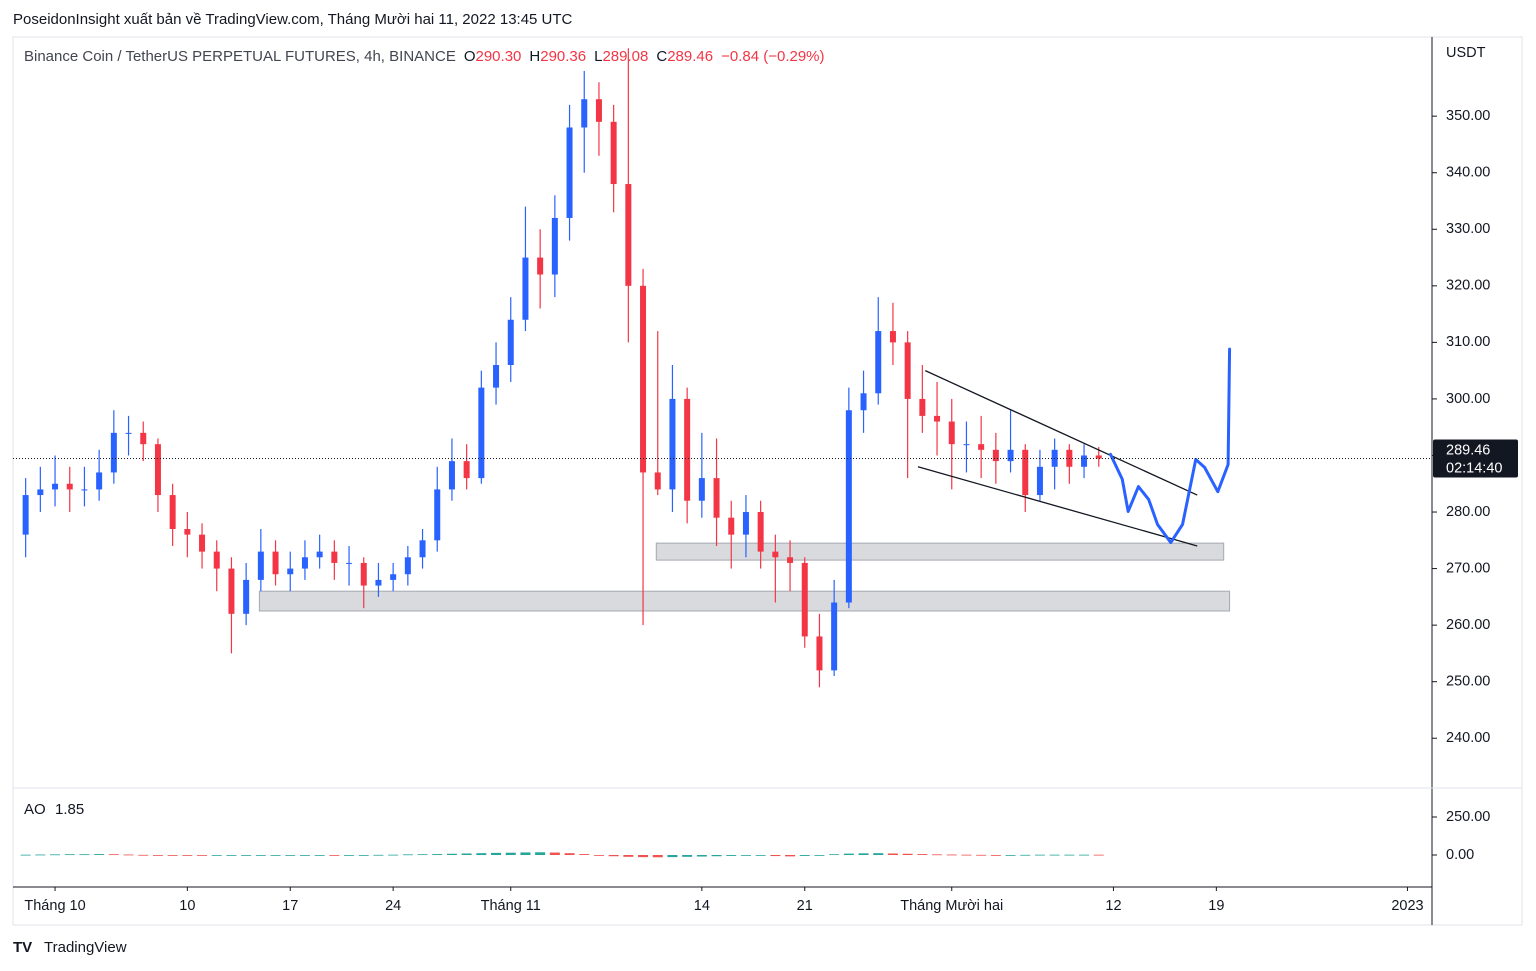  I want to click on x-tick-label: 14, so click(702, 906).